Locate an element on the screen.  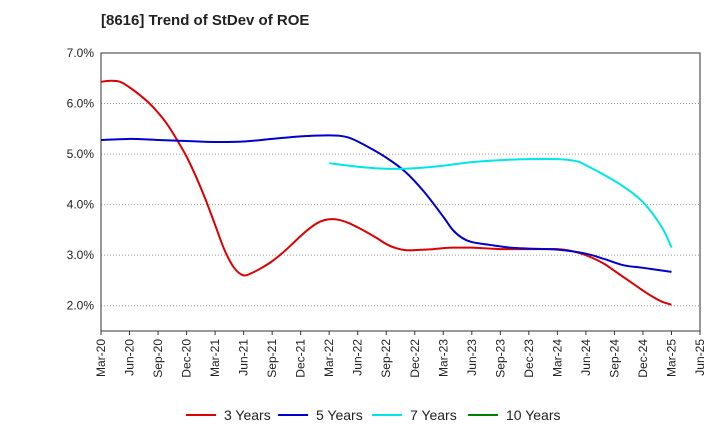
x-tick-label: Jun-24 is located at coordinates (586, 357).